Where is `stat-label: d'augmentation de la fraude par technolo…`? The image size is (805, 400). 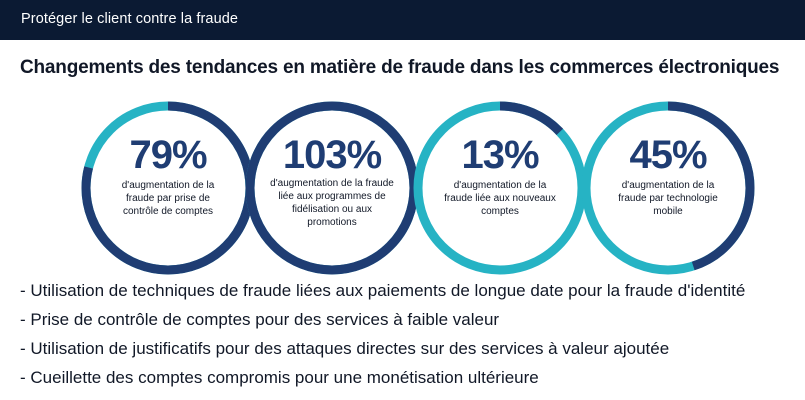
stat-label: d'augmentation de la fraude par technolo… is located at coordinates (668, 198).